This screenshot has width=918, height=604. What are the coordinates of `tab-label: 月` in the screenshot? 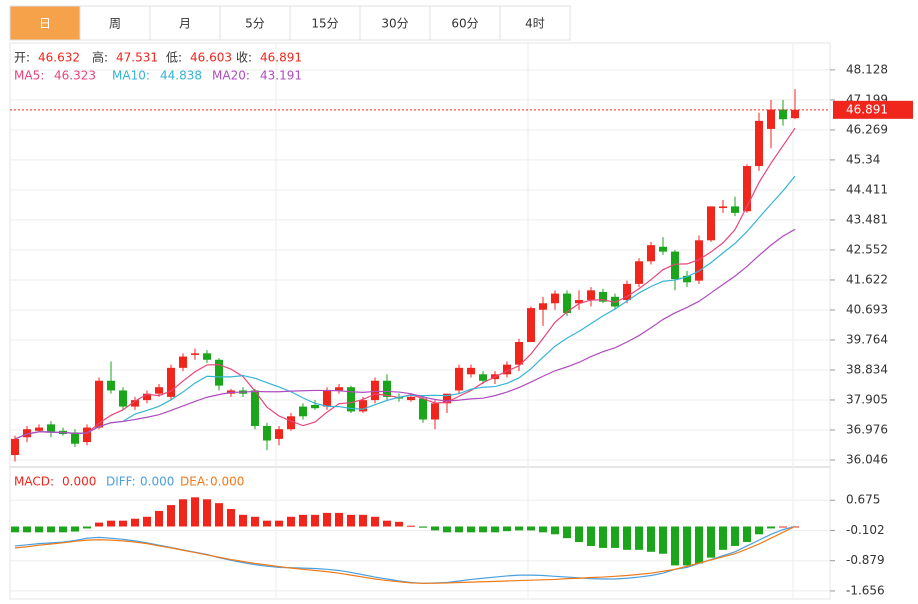 It's located at (185, 24).